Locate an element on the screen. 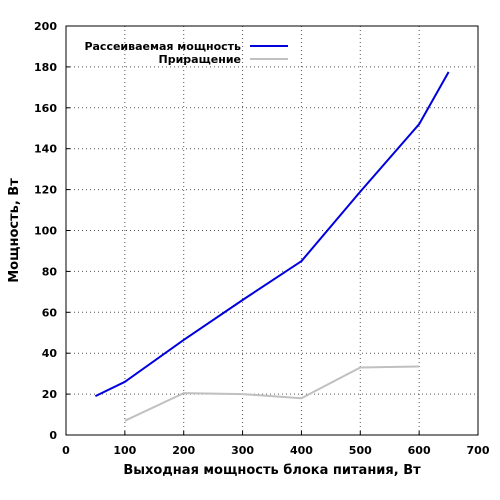 The image size is (500, 500). y-axis-title: Мощность, Вт is located at coordinates (14, 230).